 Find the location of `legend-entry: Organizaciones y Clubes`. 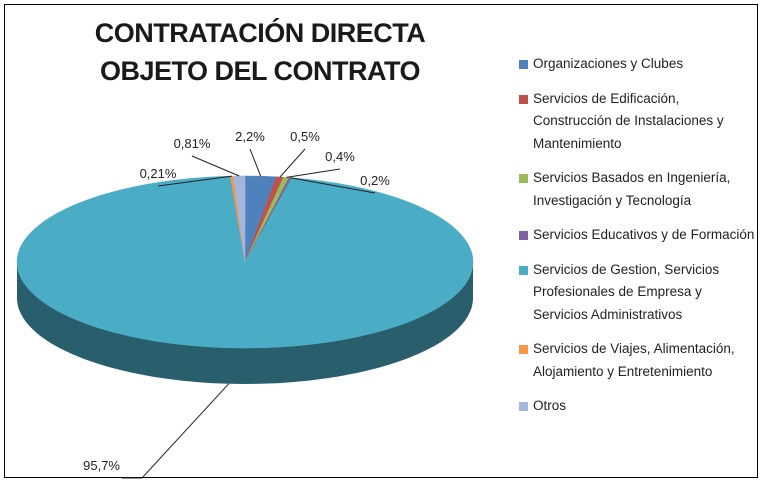

legend-entry: Organizaciones y Clubes is located at coordinates (639, 64).